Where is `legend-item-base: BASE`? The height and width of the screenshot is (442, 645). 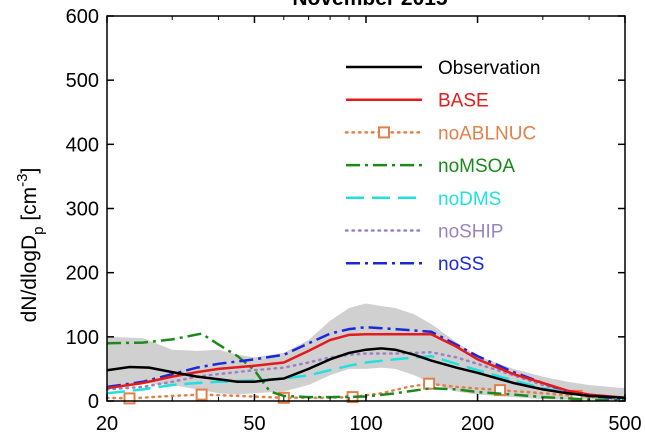 legend-item-base: BASE is located at coordinates (417, 101).